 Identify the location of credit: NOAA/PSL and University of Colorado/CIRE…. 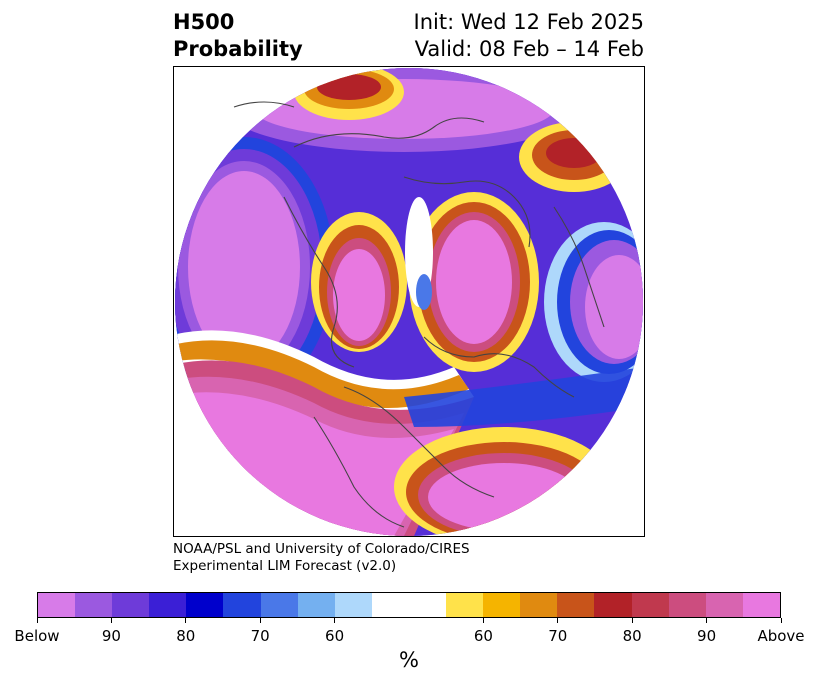
(321, 558).